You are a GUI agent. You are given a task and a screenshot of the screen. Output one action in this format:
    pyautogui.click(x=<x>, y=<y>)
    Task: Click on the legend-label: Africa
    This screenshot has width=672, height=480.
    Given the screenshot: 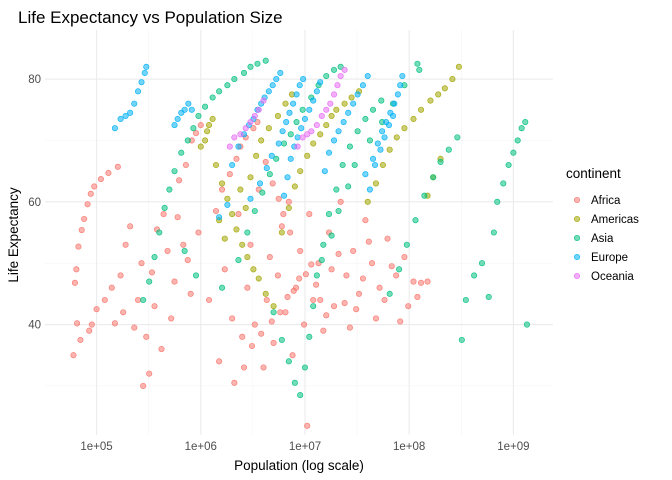 What is the action you would take?
    pyautogui.click(x=606, y=201)
    